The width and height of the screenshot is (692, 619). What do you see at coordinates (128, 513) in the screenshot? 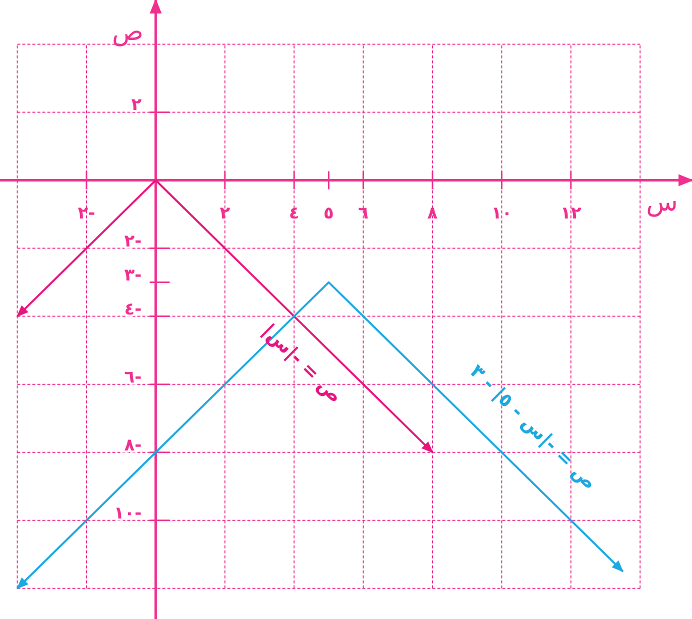
I see `y-tick-label: ١٠-` at bounding box center [128, 513].